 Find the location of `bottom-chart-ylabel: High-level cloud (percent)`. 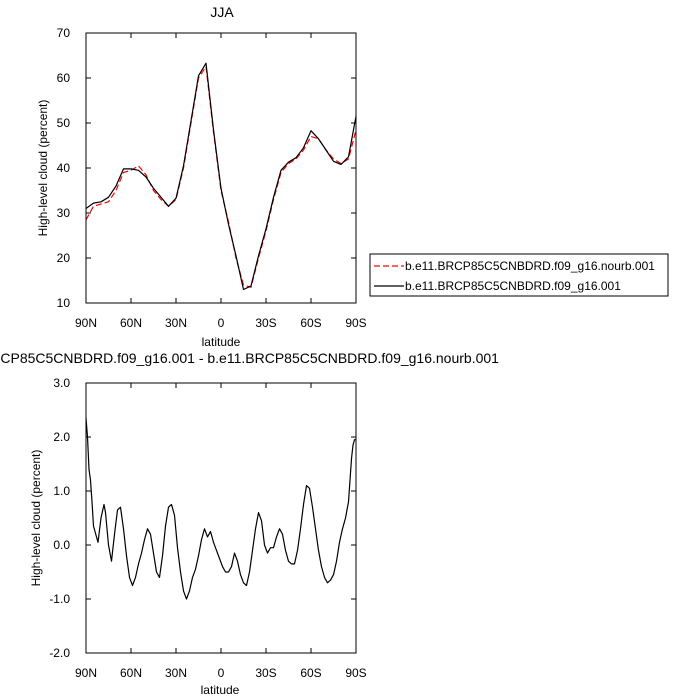

bottom-chart-ylabel: High-level cloud (percent) is located at coordinates (36, 518).